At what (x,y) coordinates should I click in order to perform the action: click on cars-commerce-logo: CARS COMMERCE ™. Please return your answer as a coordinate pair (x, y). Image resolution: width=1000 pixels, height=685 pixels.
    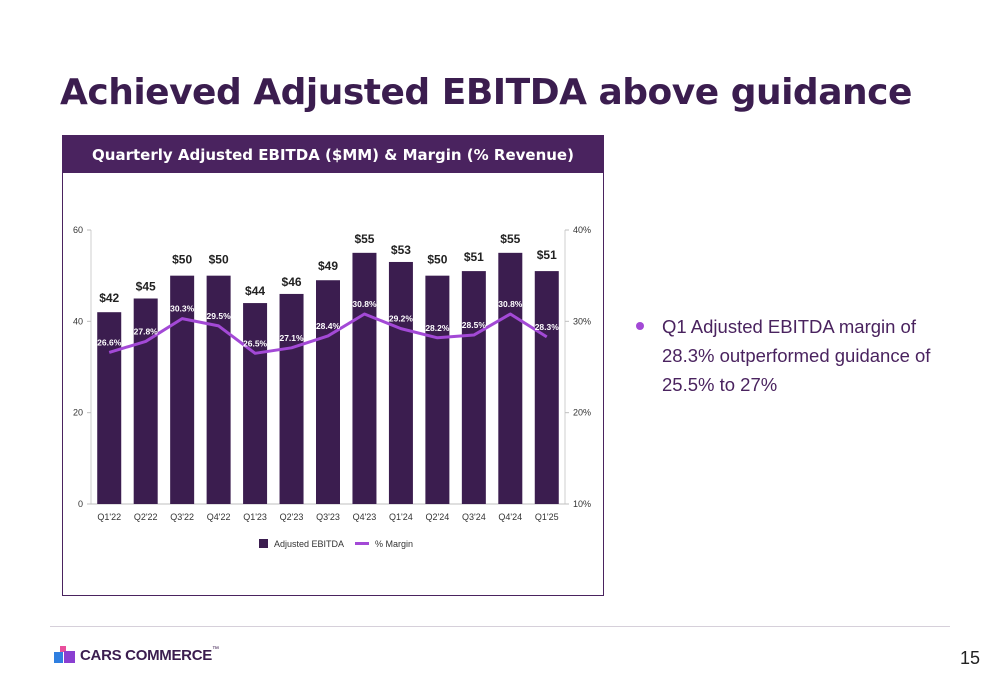
    Looking at the image, I should click on (136, 655).